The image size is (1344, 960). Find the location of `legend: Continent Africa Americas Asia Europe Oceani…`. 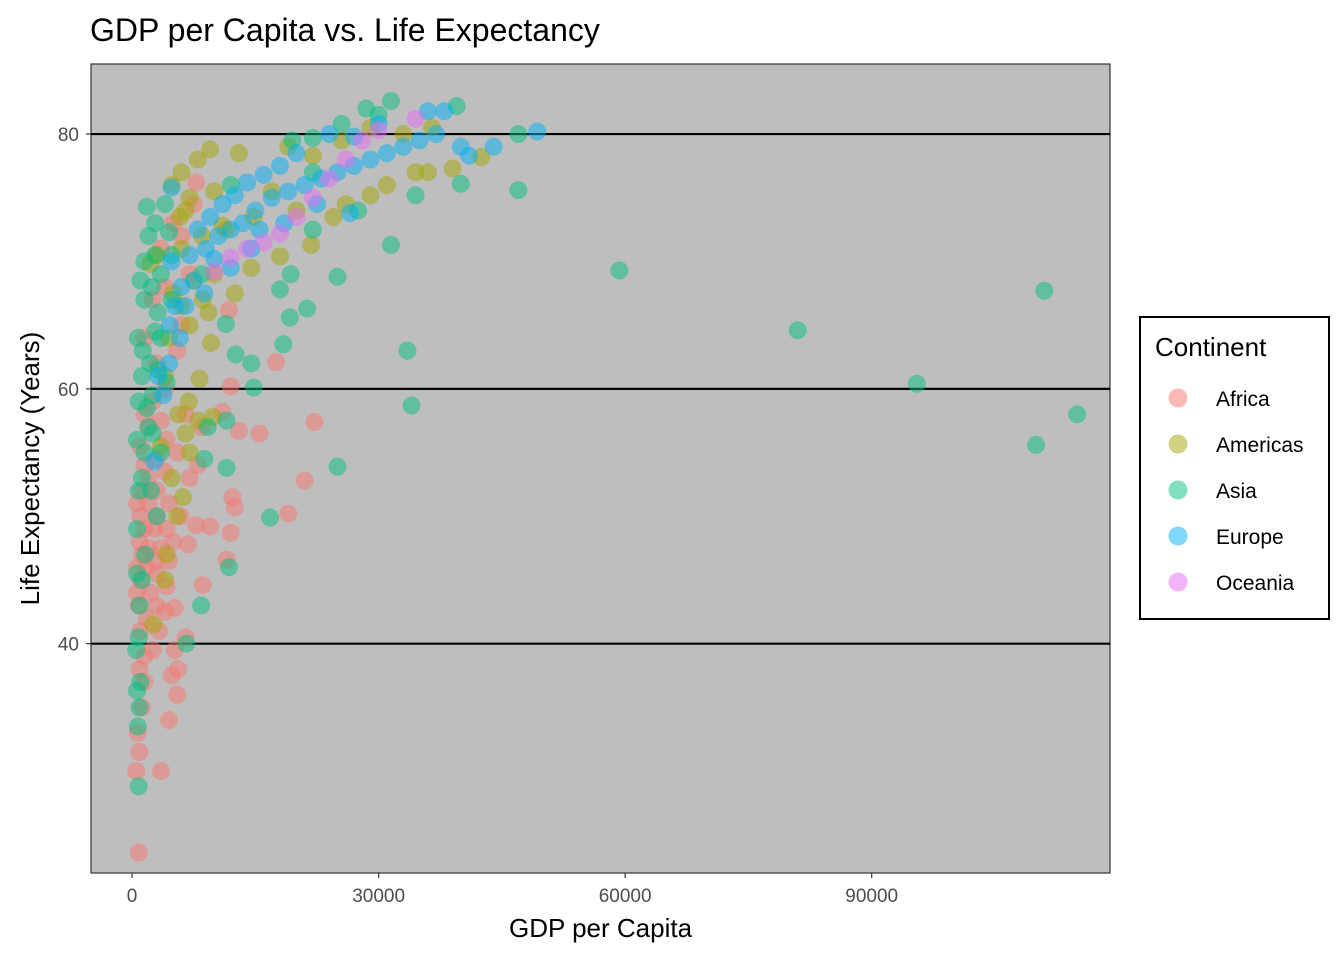

legend: Continent Africa Americas Asia Europe Oceani… is located at coordinates (1234, 468).